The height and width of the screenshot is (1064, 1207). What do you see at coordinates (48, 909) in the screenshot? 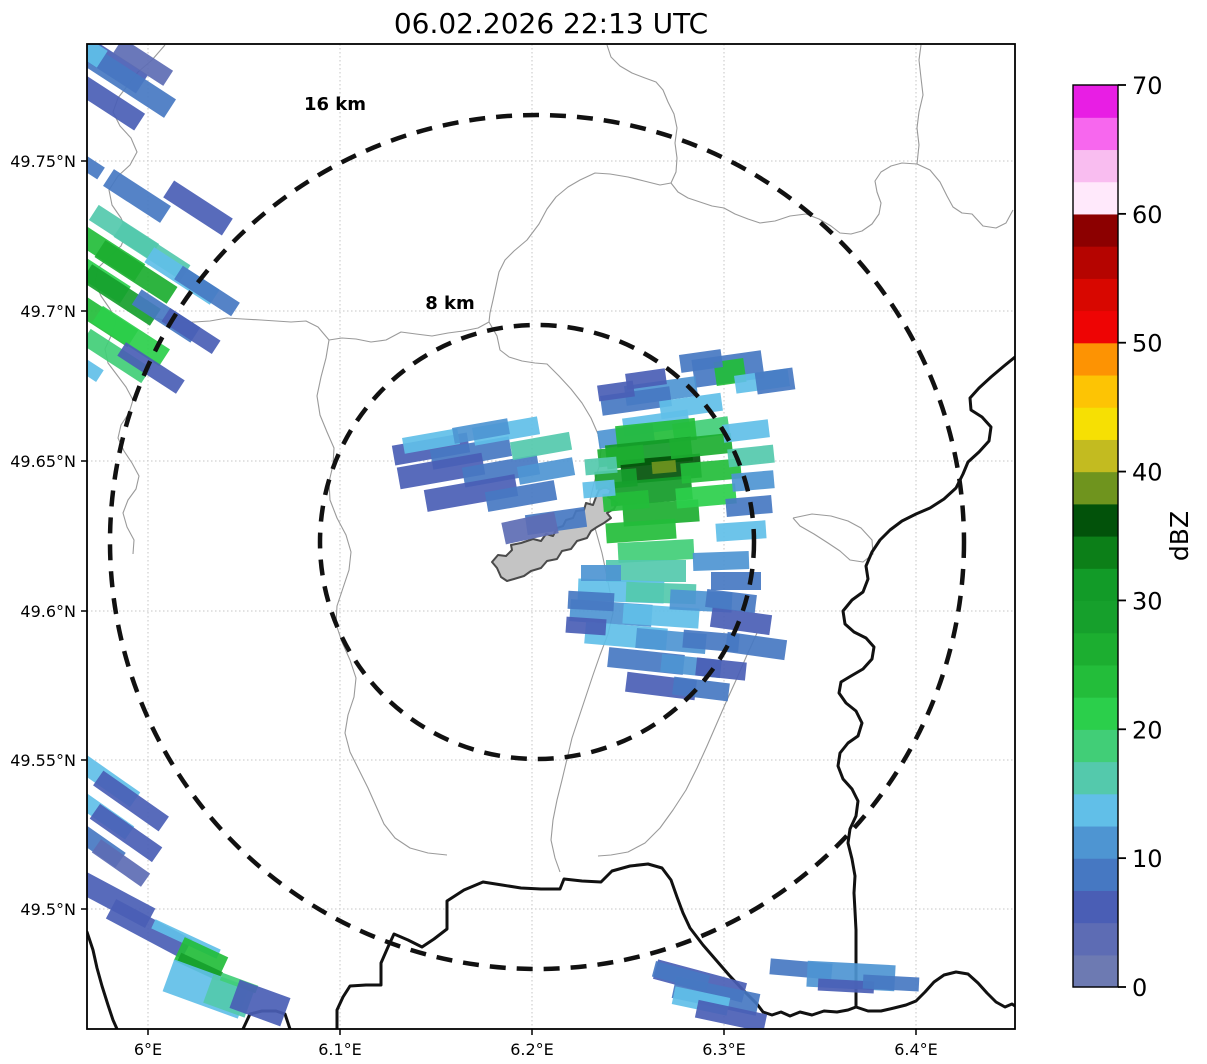
I see `y-axis-tick-label: 49.5°N` at bounding box center [48, 909].